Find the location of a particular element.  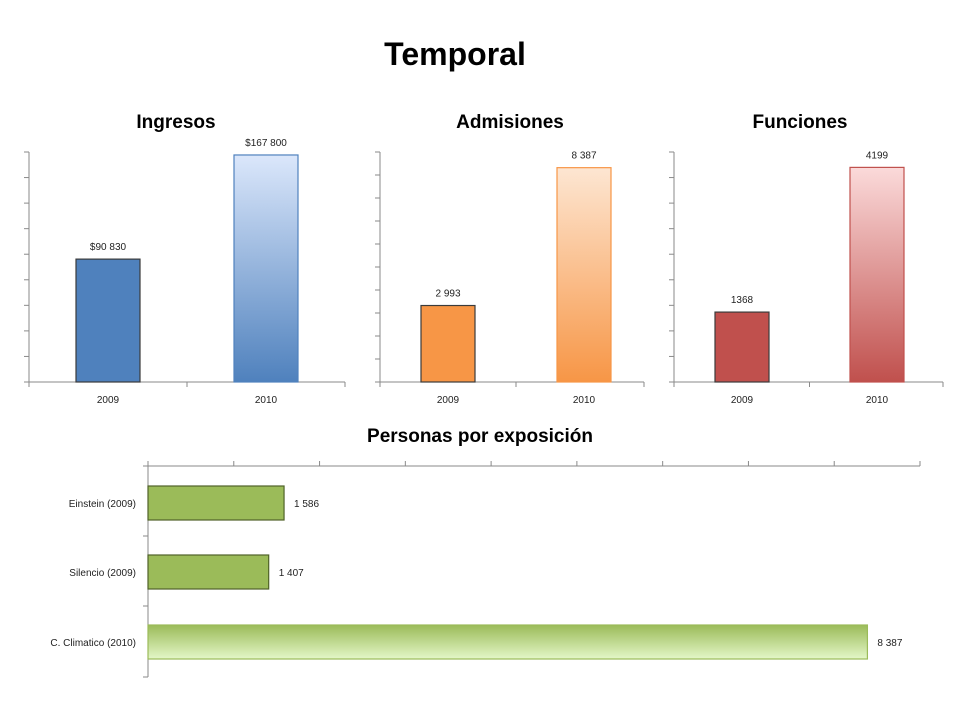

data-label: 4199 is located at coordinates (877, 155).